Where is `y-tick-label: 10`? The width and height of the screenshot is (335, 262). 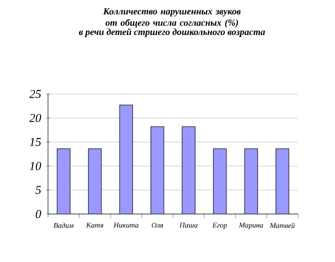 y-tick-label: 10 is located at coordinates (36, 166).